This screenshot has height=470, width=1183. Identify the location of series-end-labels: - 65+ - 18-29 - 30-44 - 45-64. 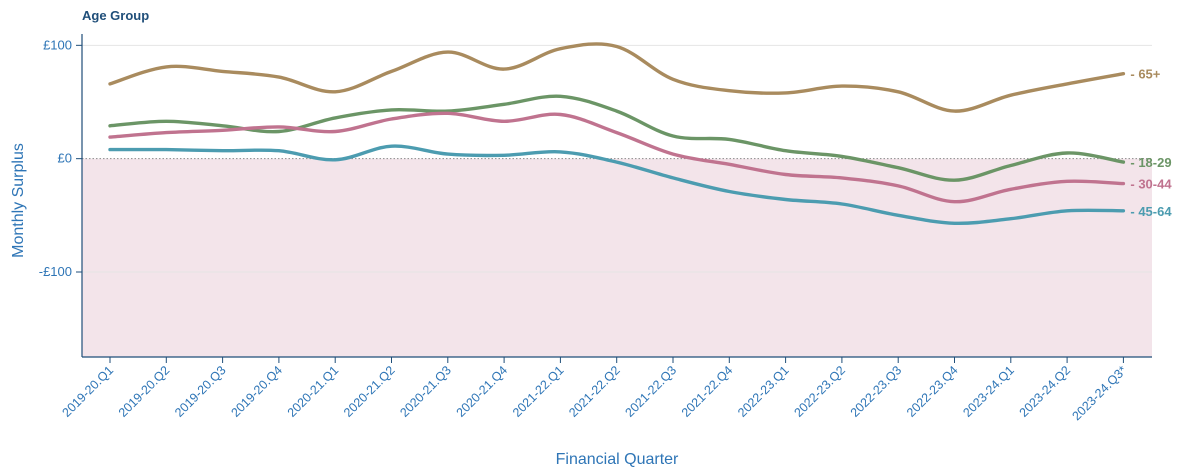
(1151, 143).